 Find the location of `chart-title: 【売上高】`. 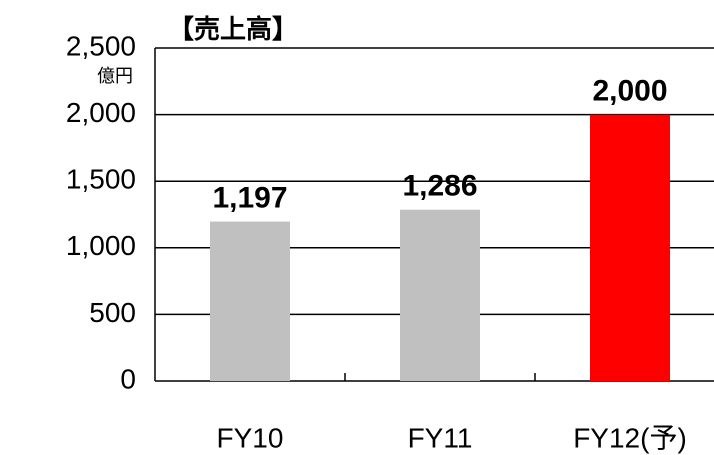

chart-title: 【売上高】 is located at coordinates (233, 29).